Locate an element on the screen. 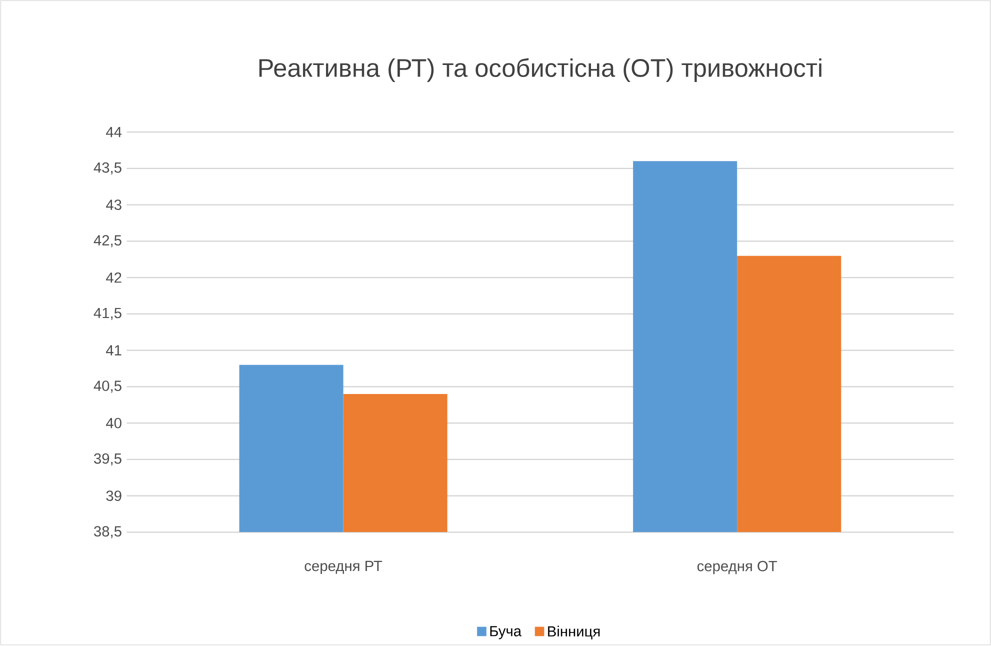 Image resolution: width=991 pixels, height=646 pixels. x-tick-label: середня РТ is located at coordinates (343, 567).